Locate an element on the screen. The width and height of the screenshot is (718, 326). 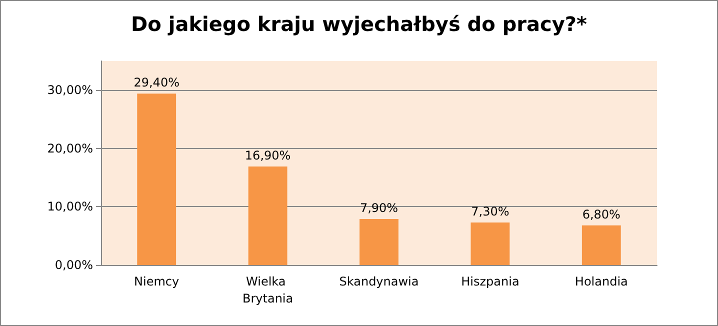
y-tick-label: 10,00% is located at coordinates (70, 207).